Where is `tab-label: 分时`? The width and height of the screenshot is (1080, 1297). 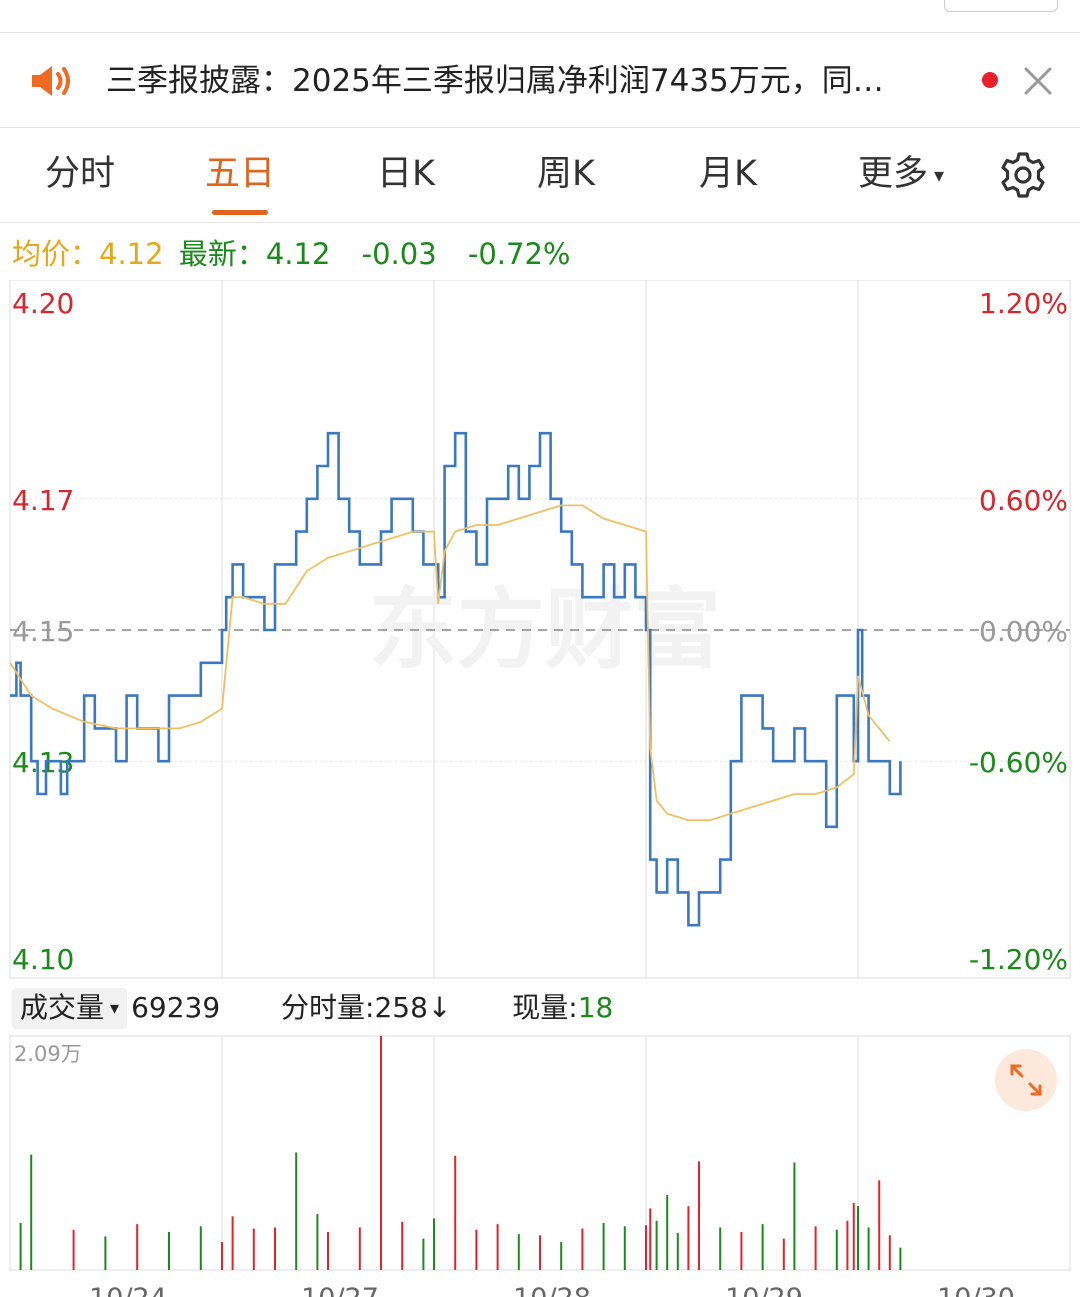 tab-label: 分时 is located at coordinates (79, 174).